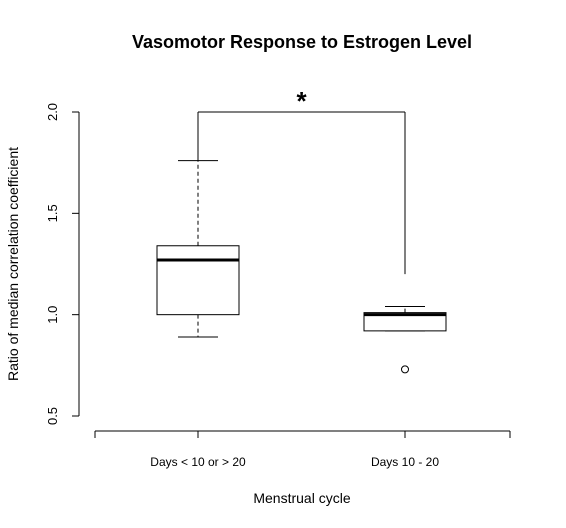 The height and width of the screenshot is (528, 566). Describe the element at coordinates (302, 42) in the screenshot. I see `chart-title: Vasomotor Response to Estrogen Level` at that location.